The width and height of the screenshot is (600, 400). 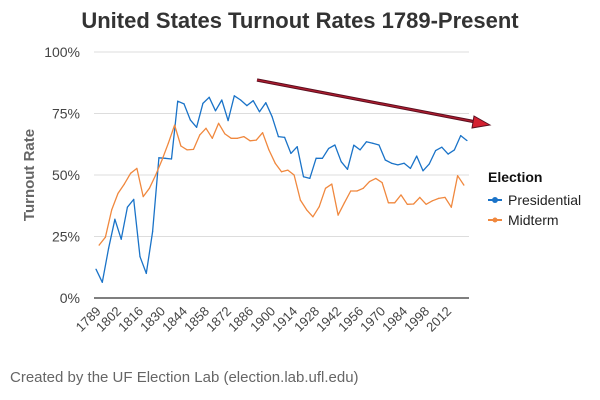 What do you see at coordinates (366, 101) in the screenshot?
I see `trend-arrow-shaft-highlight` at bounding box center [366, 101].